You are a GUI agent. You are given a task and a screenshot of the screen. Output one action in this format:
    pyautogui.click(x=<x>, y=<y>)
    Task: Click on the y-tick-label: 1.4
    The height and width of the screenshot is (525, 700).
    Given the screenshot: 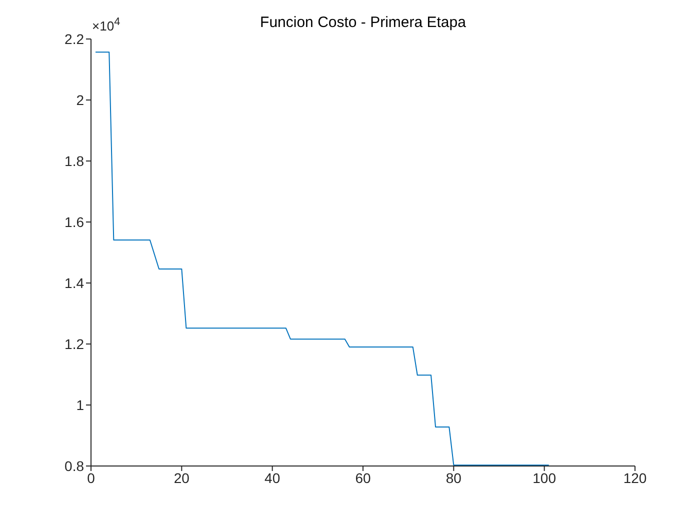 What is the action you would take?
    pyautogui.click(x=74, y=282)
    